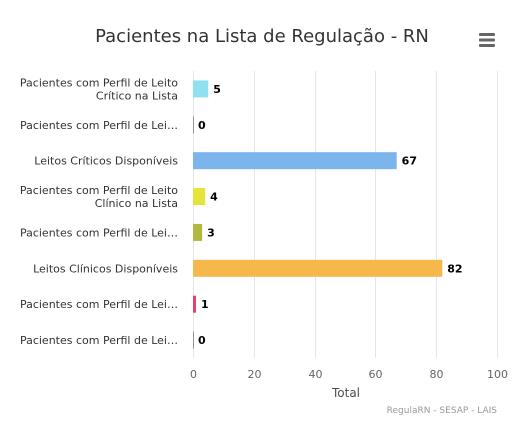 This screenshot has height=442, width=530. Describe the element at coordinates (217, 89) in the screenshot. I see `data-label: 5` at that location.